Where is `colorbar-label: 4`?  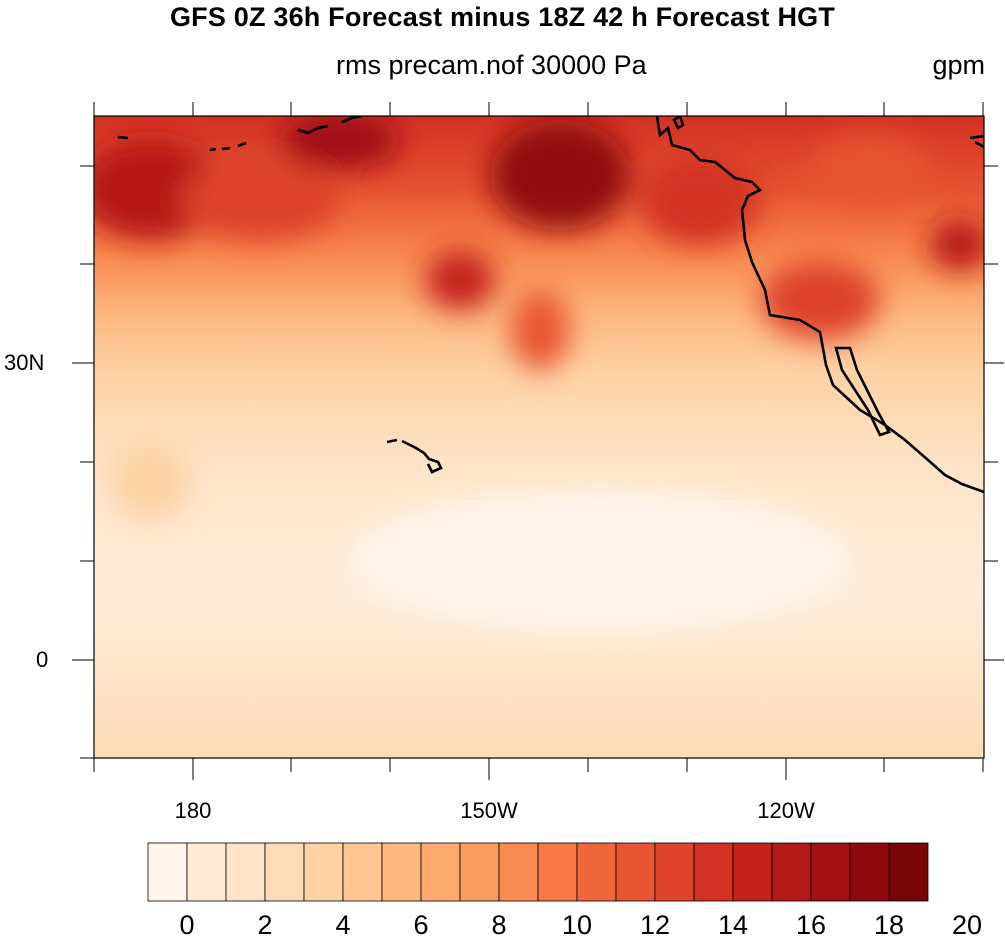 colorbar-label: 4 is located at coordinates (343, 925).